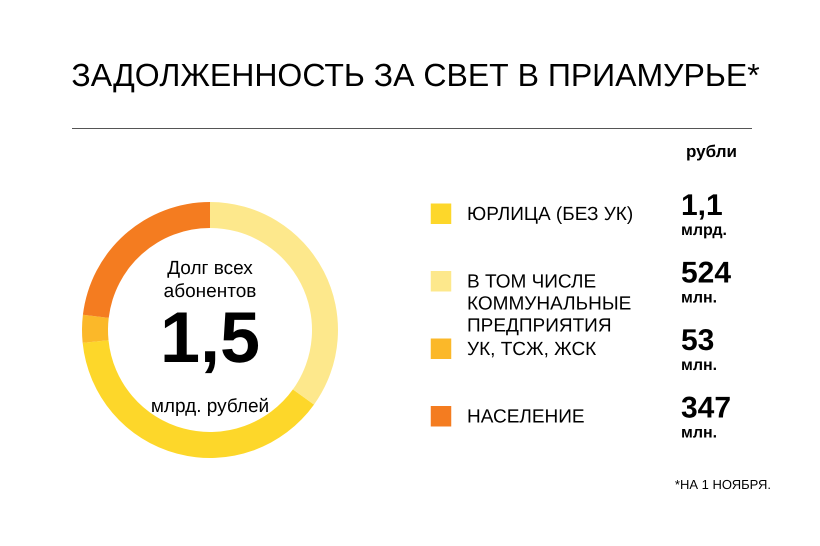 This screenshot has width=820, height=546. I want to click on text: млрд. рублей, so click(210, 406).